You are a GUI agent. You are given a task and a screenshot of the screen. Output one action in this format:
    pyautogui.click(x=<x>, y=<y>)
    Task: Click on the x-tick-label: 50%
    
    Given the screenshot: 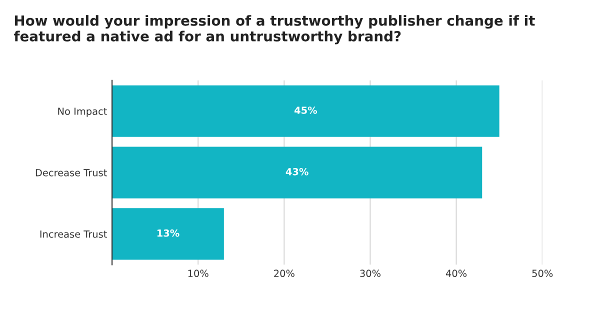 What is the action you would take?
    pyautogui.click(x=542, y=274)
    